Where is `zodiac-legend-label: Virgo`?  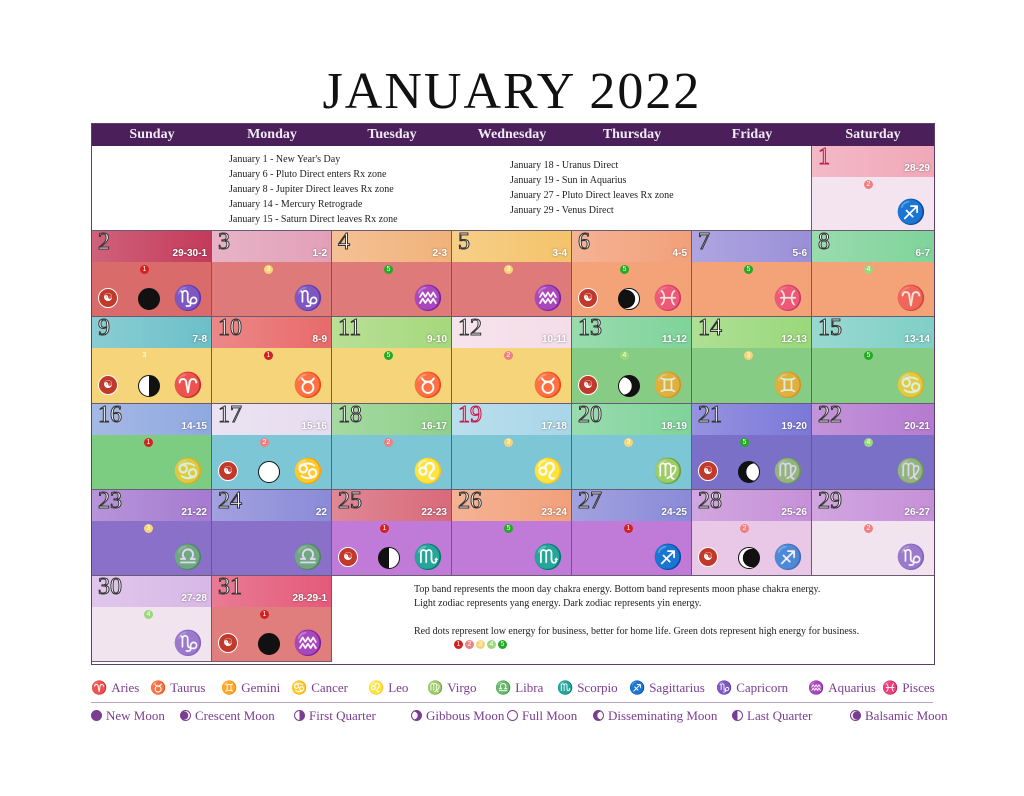
zodiac-legend-label: Virgo is located at coordinates (462, 687).